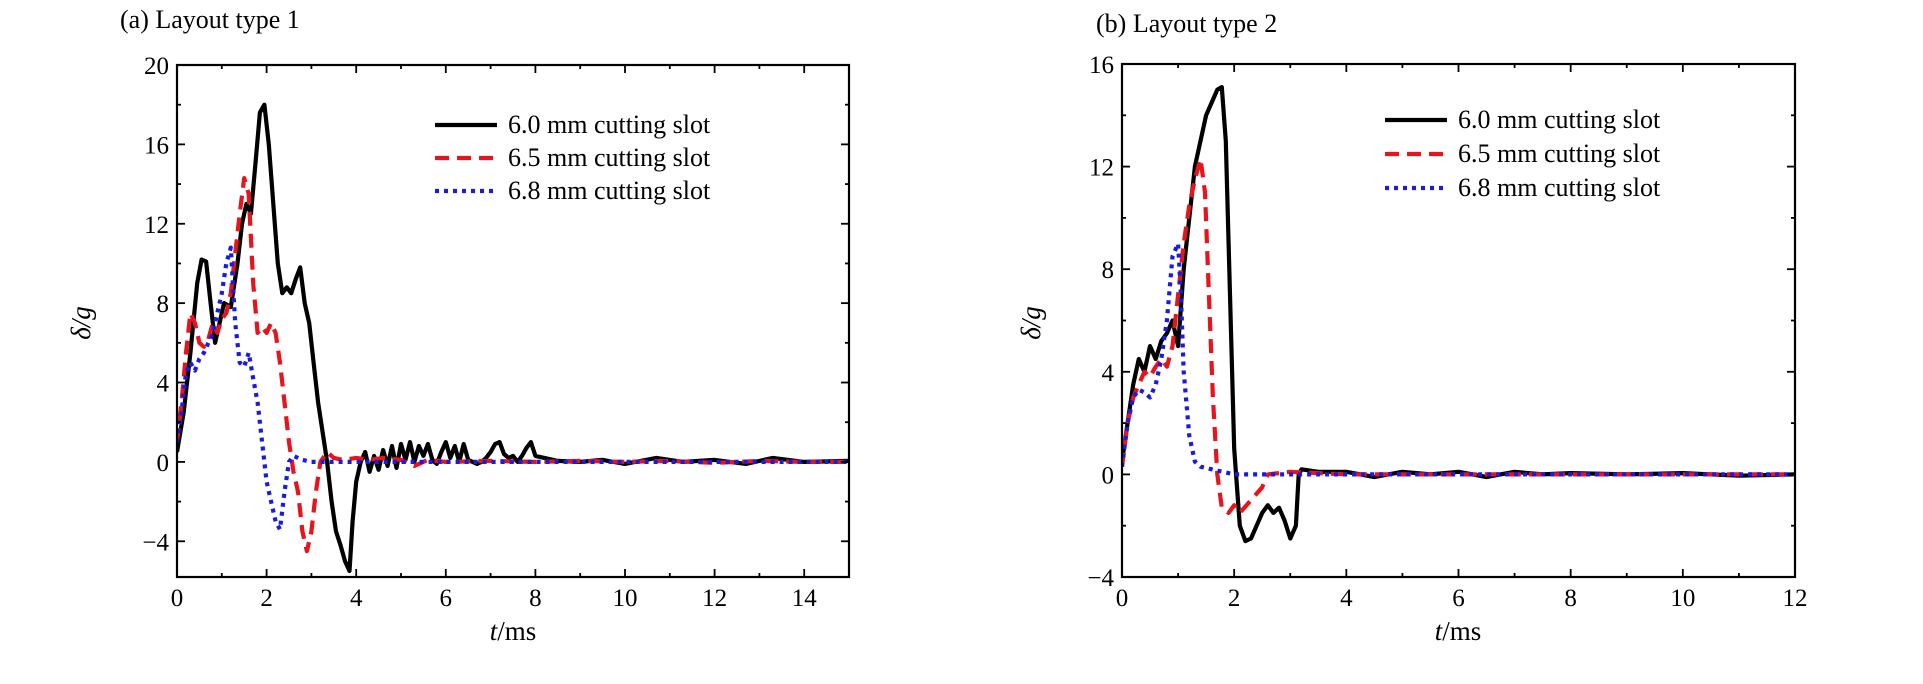 This screenshot has width=1923, height=684. I want to click on y-tick-label: 20, so click(156, 66).